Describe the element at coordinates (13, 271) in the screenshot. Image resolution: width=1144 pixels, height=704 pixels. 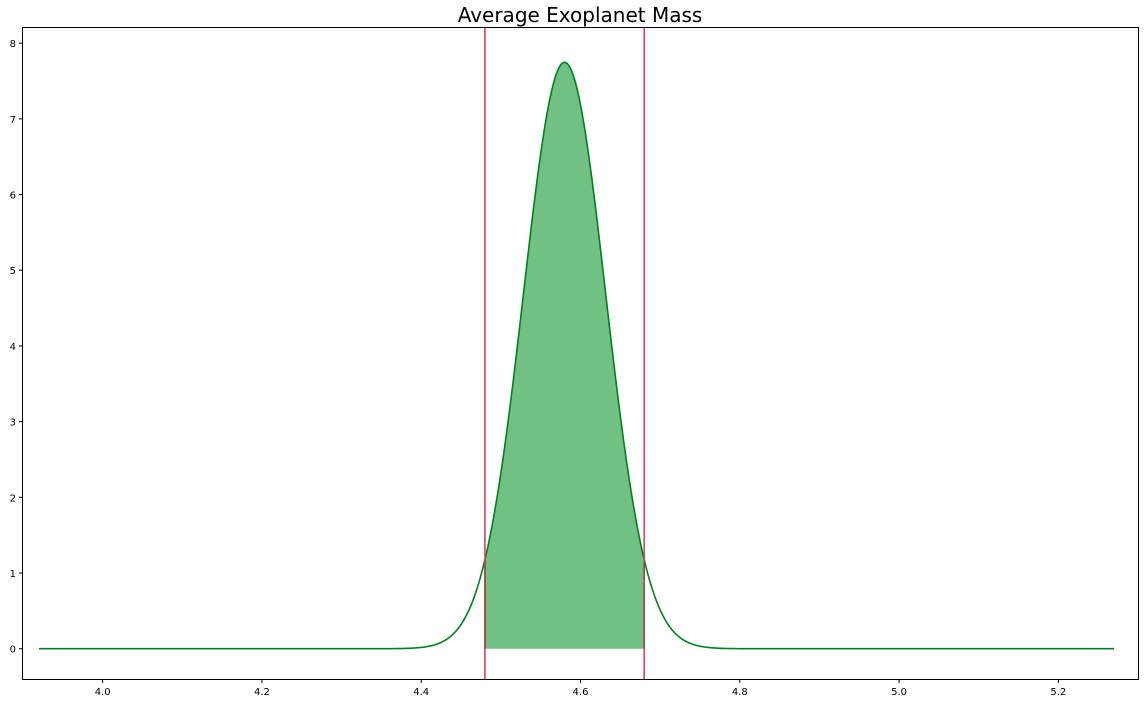
I see `y-tick-label: 5` at that location.